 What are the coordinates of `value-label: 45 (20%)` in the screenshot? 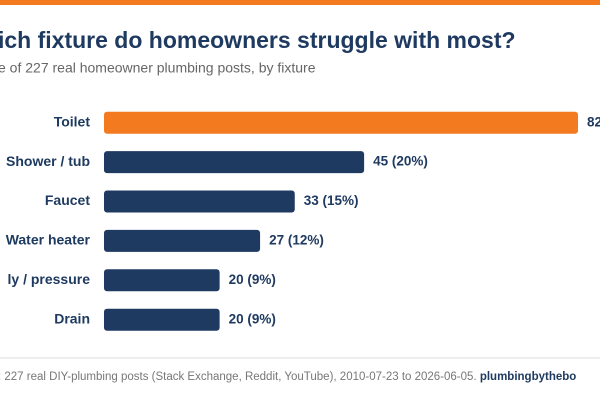 It's located at (400, 161).